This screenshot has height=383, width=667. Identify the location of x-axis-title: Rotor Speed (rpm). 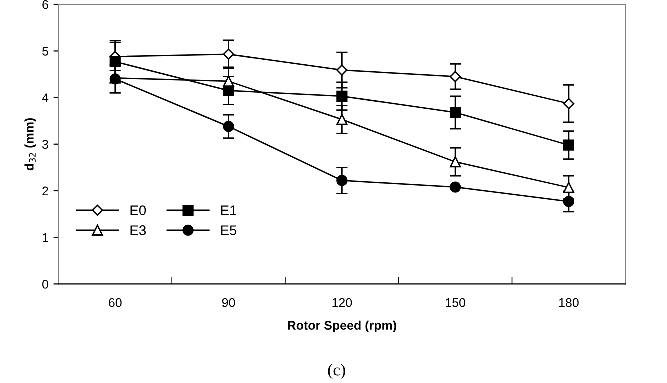
(342, 326).